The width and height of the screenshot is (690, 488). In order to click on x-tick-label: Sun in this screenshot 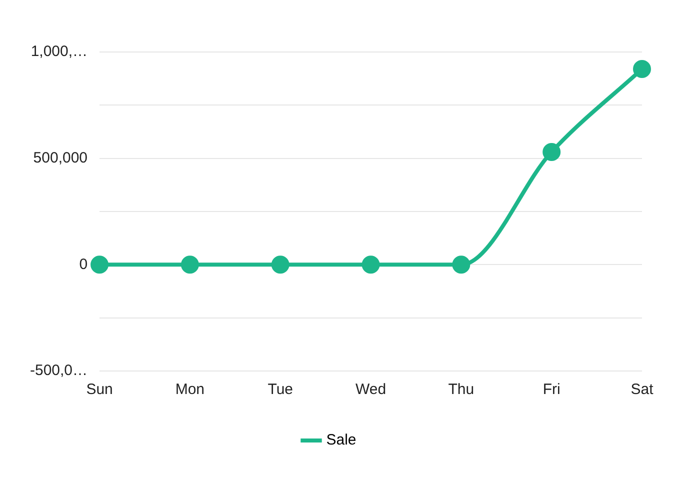, I will do `click(99, 389)`.